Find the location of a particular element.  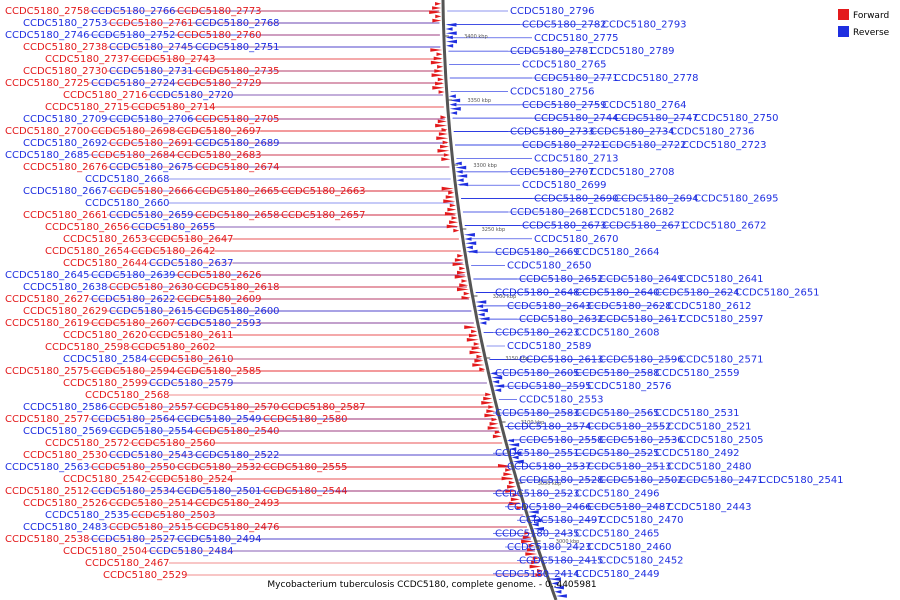

feature-label: CCDC5180_2503 is located at coordinates (173, 515).